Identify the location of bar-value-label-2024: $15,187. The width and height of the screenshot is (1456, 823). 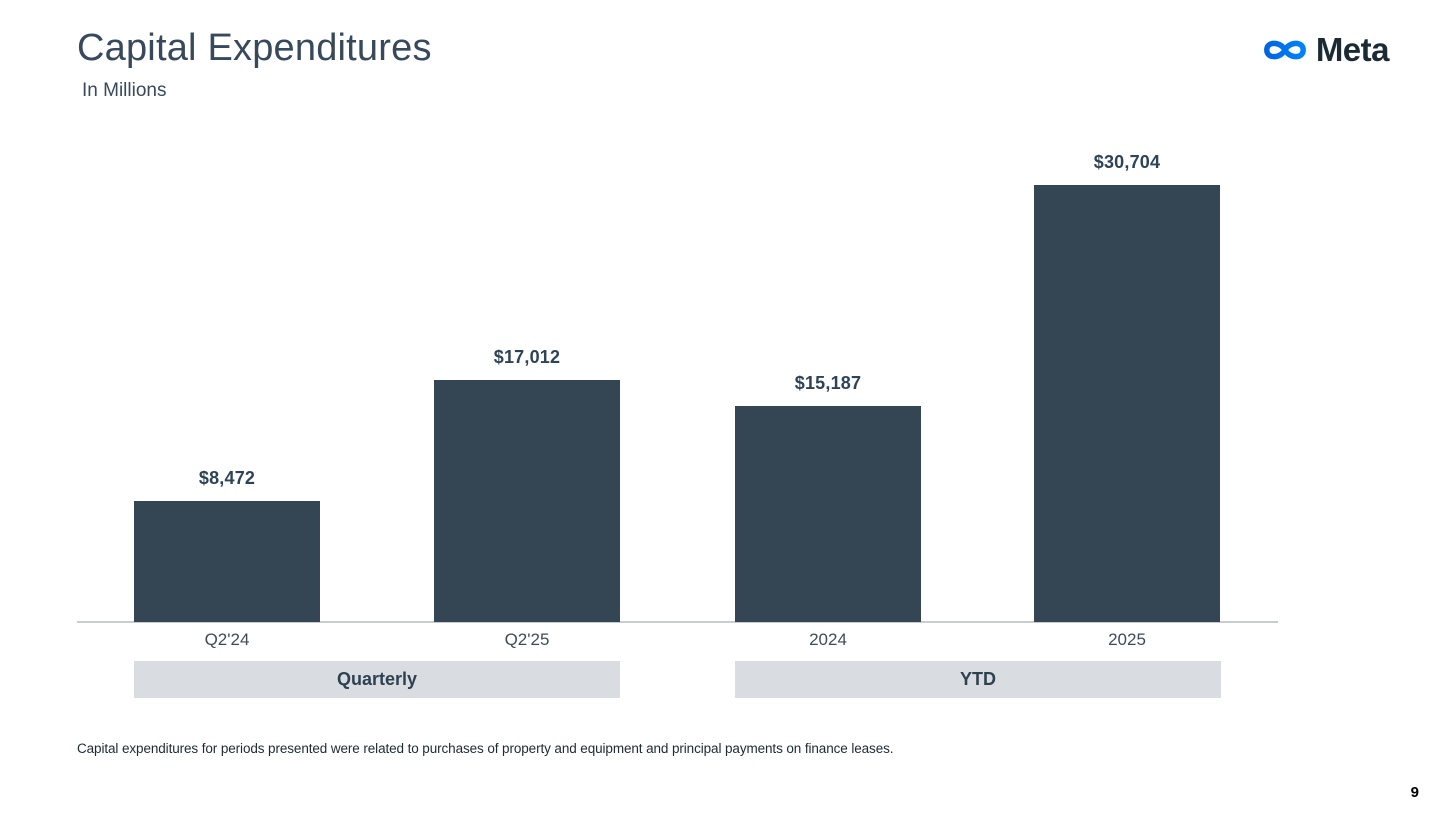
(828, 383).